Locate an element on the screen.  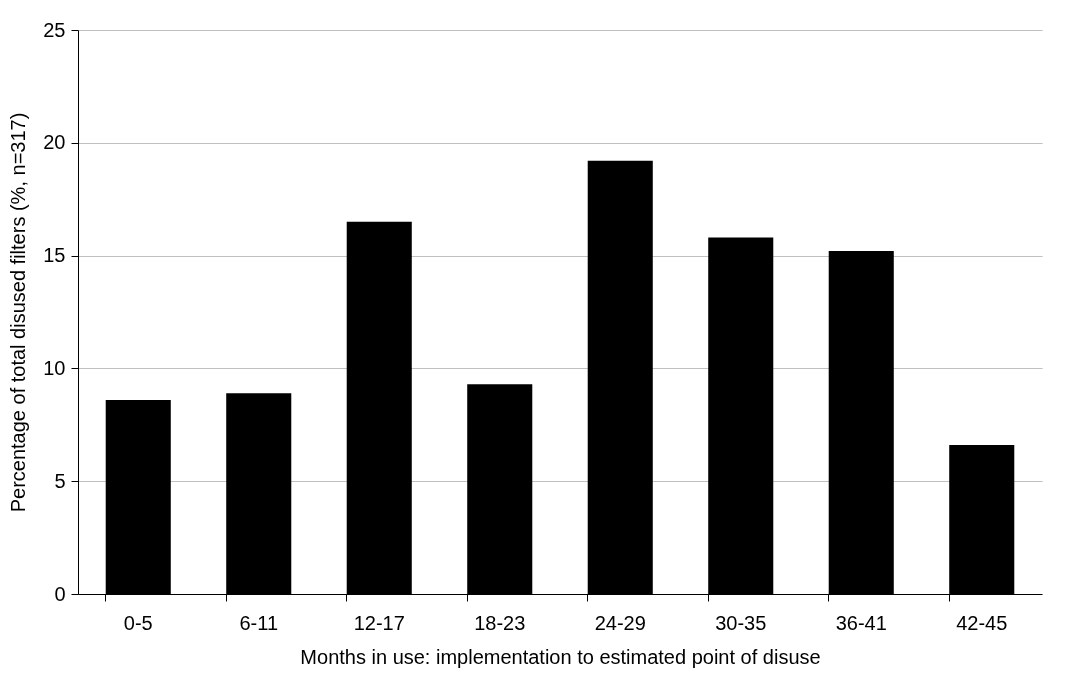
x-tick-label: 30-35 is located at coordinates (741, 622).